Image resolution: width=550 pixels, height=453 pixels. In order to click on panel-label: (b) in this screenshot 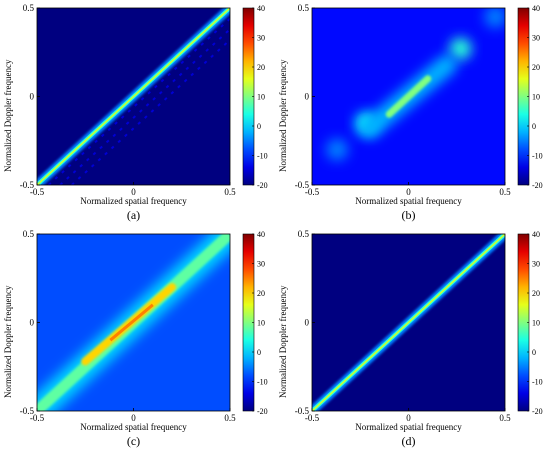, I will do `click(408, 215)`.